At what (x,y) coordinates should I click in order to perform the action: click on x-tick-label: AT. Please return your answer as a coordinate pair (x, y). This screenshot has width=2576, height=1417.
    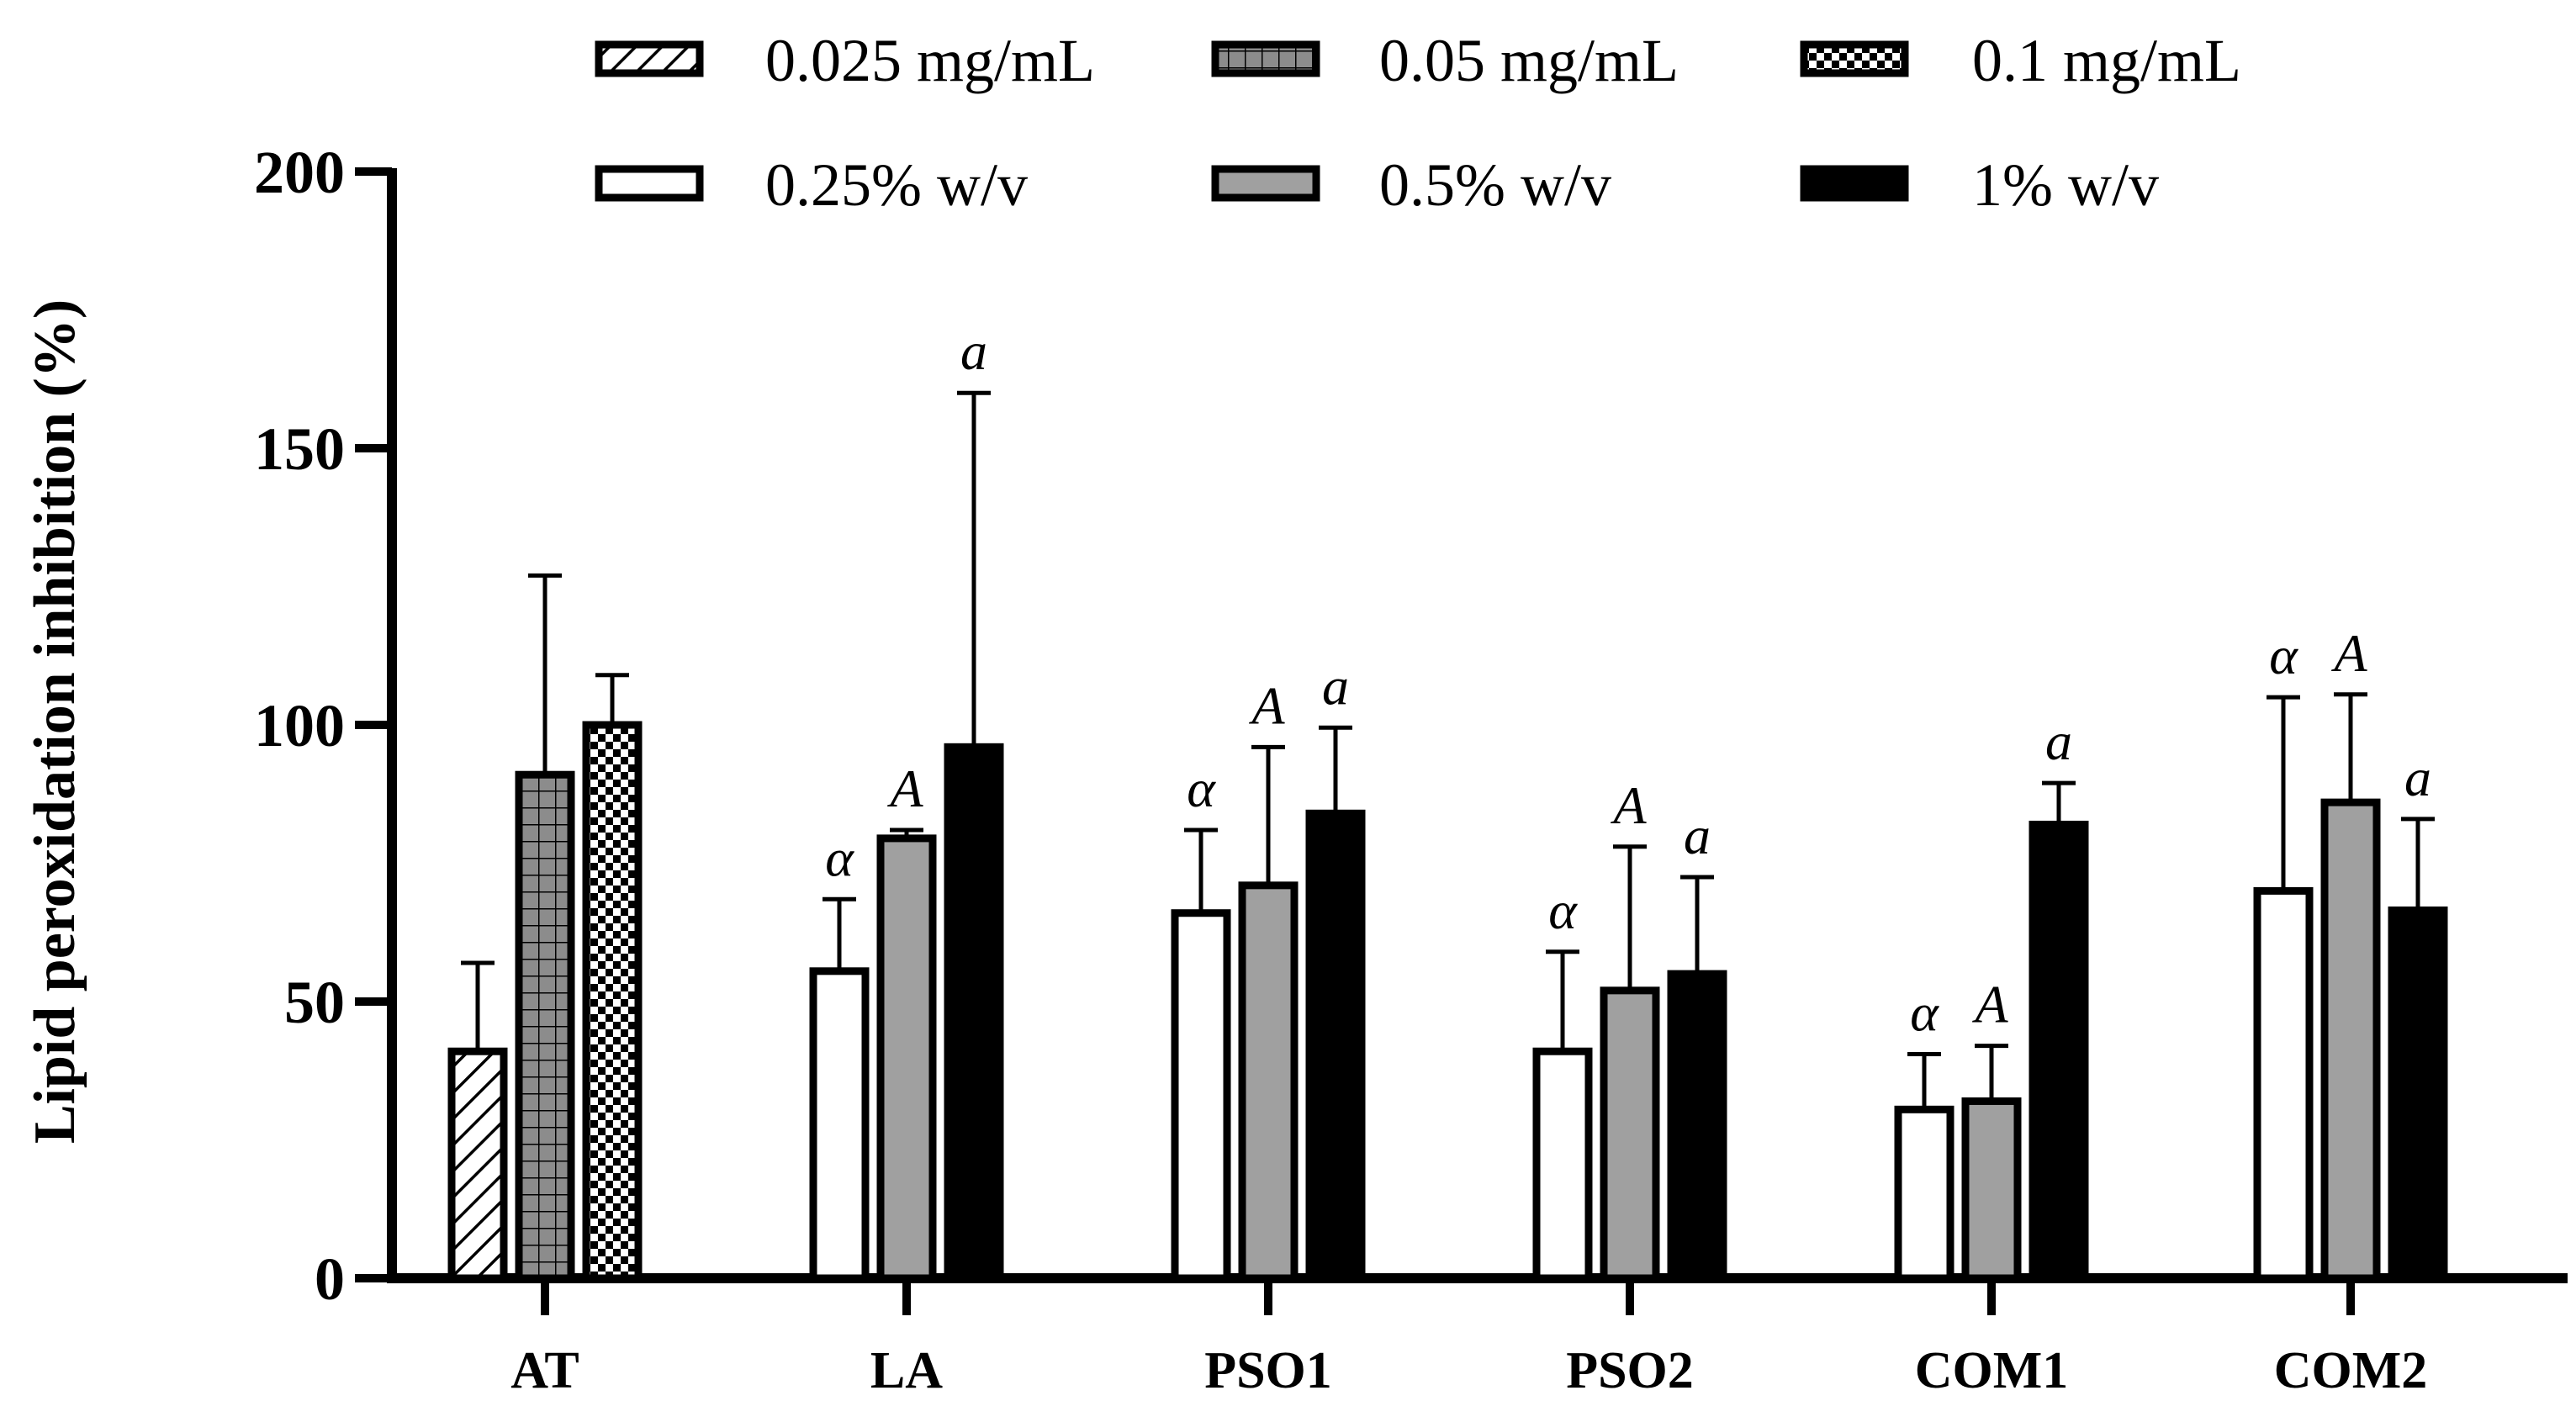
    Looking at the image, I should click on (544, 1370).